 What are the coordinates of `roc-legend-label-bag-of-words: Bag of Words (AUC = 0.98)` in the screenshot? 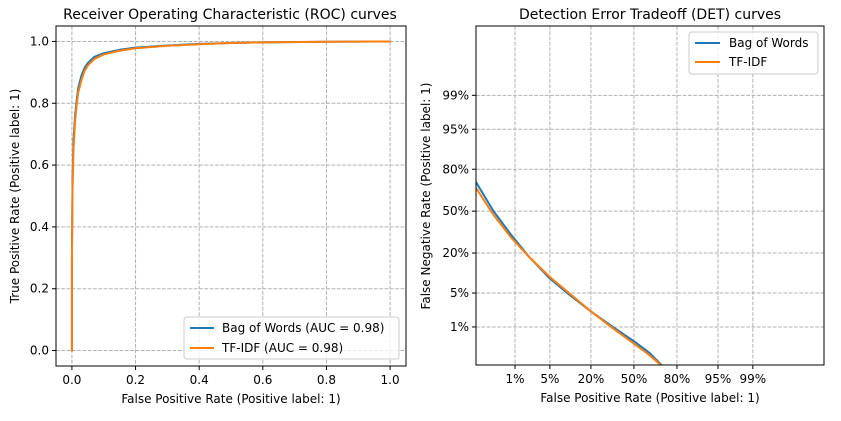 It's located at (303, 328).